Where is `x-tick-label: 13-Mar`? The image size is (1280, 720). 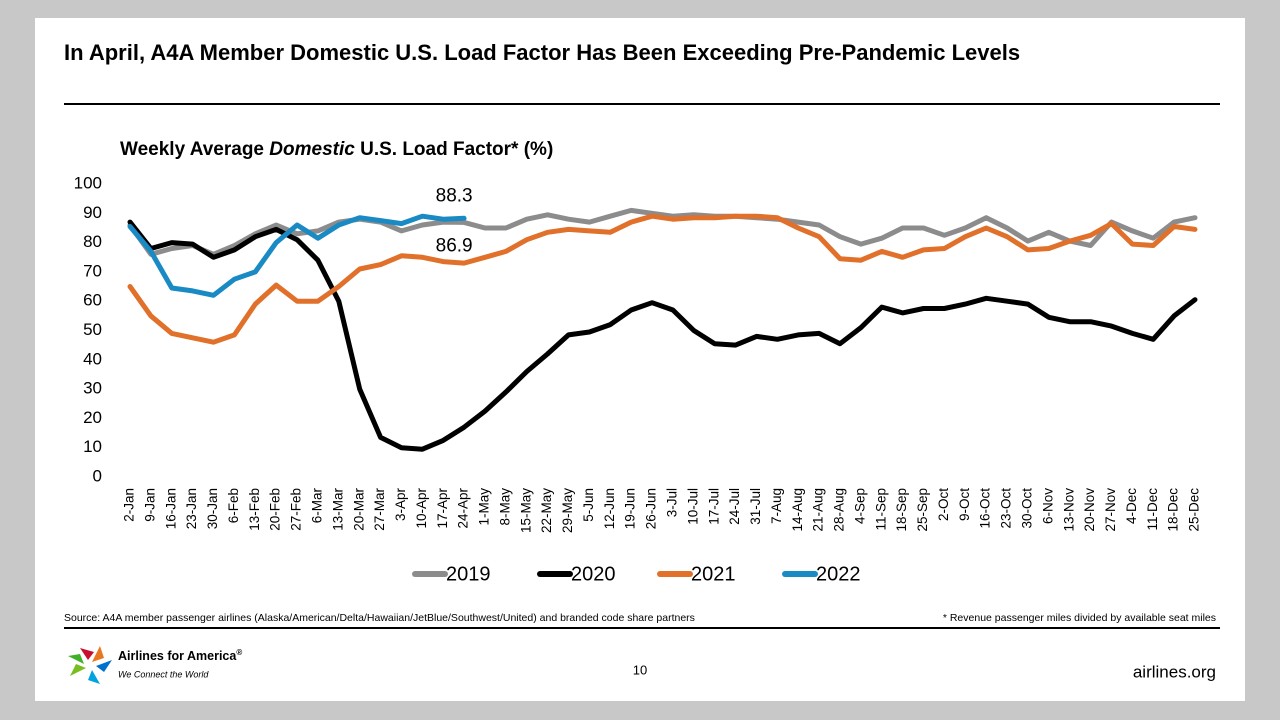 x-tick-label: 13-Mar is located at coordinates (337, 509).